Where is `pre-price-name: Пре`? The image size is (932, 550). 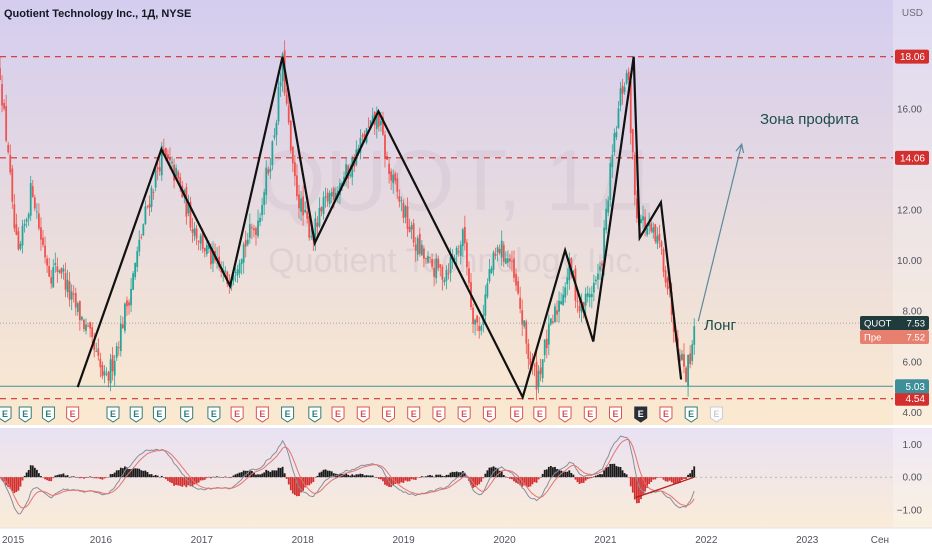
pre-price-name: Пре is located at coordinates (872, 338).